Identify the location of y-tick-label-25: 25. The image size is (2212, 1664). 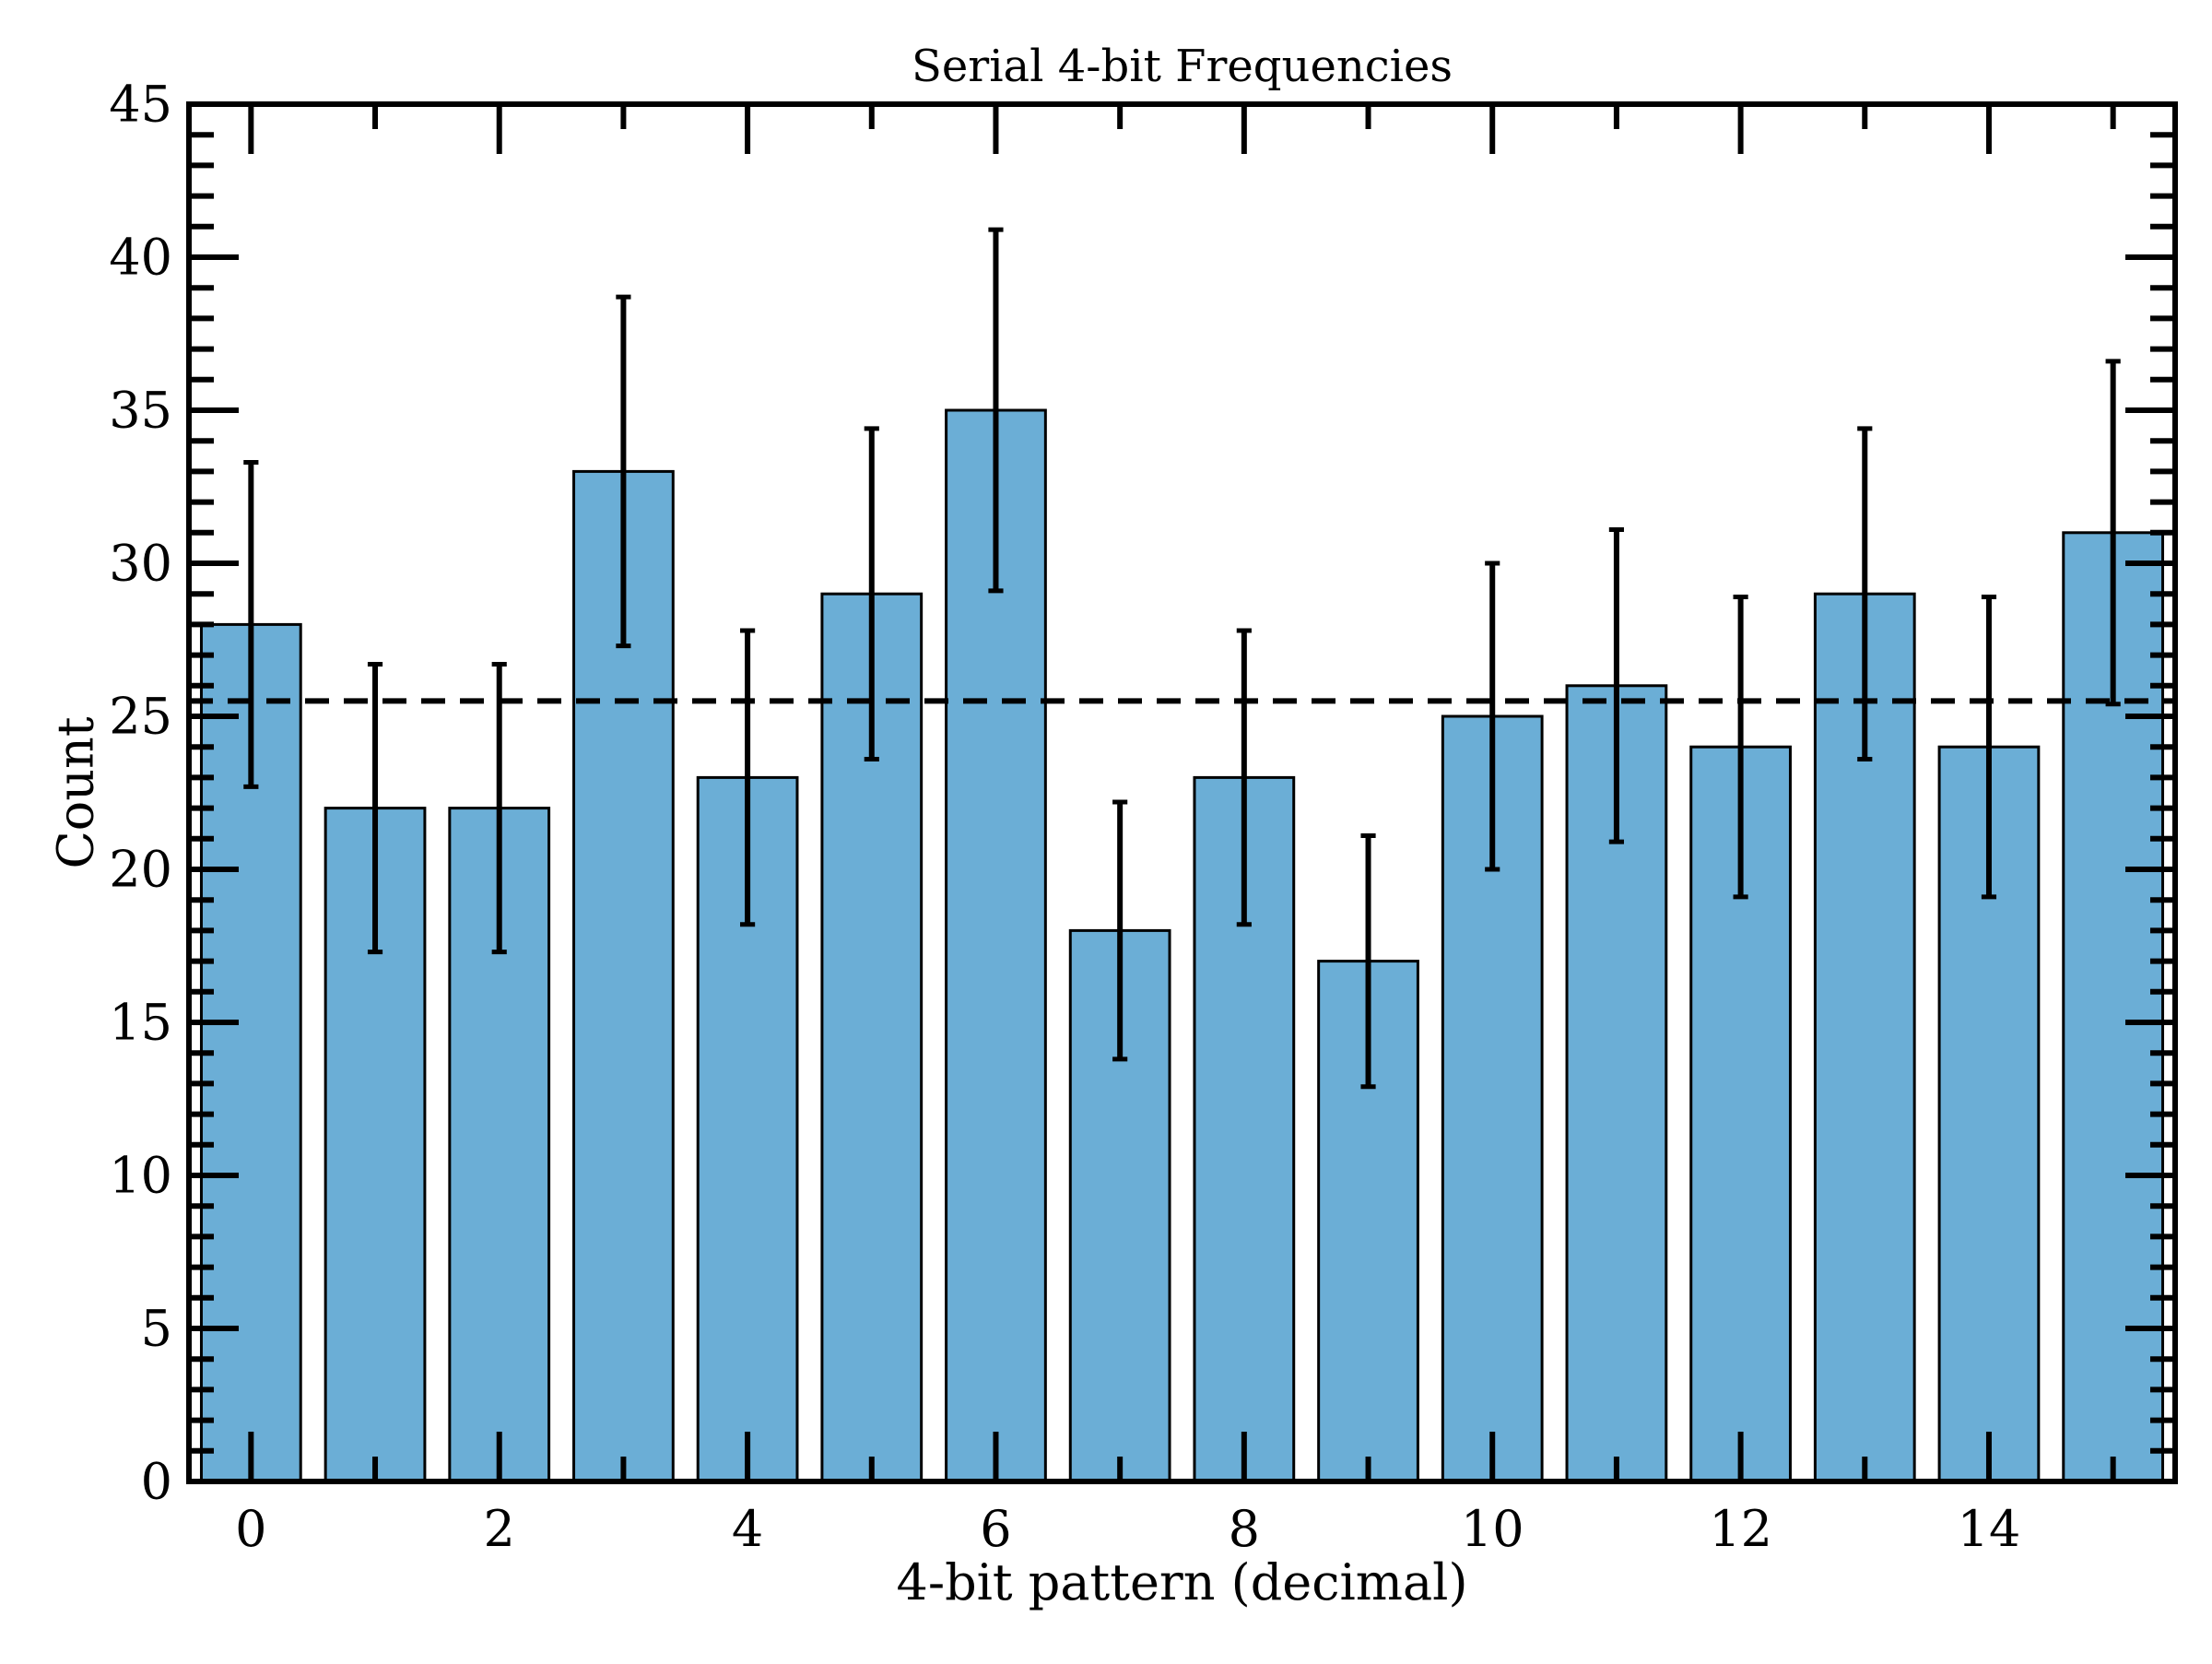
(140, 717).